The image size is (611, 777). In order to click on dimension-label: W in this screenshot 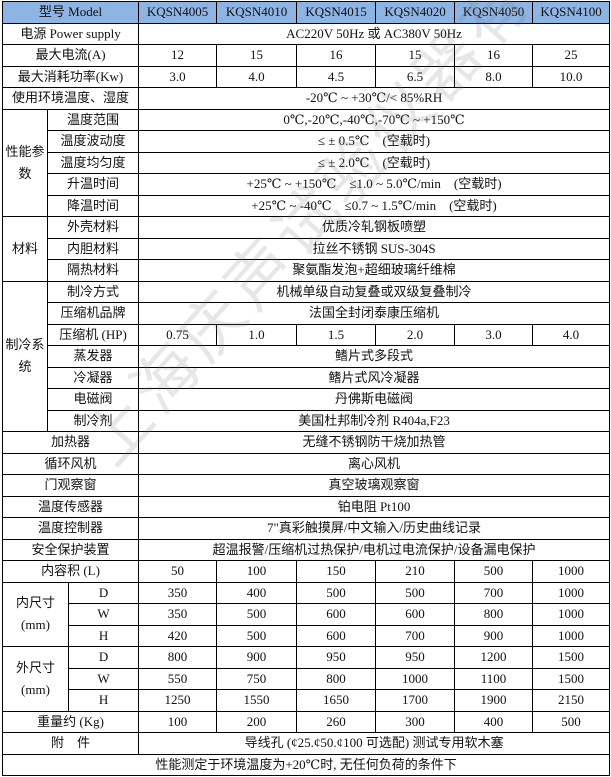, I will do `click(103, 614)`.